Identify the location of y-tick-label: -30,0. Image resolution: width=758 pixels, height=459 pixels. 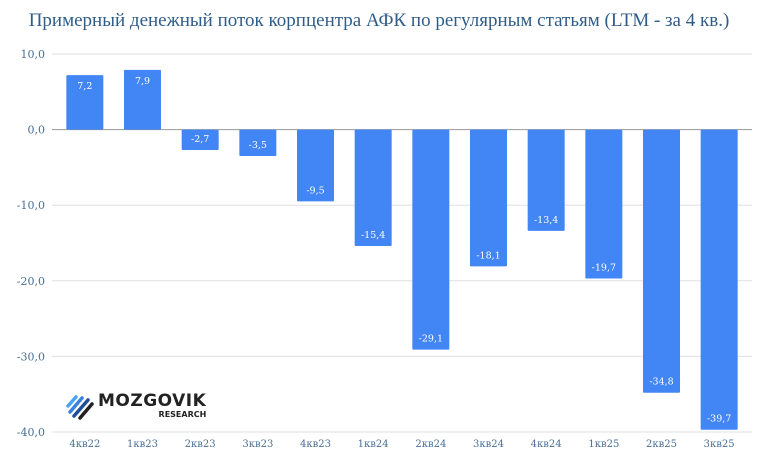
(31, 356).